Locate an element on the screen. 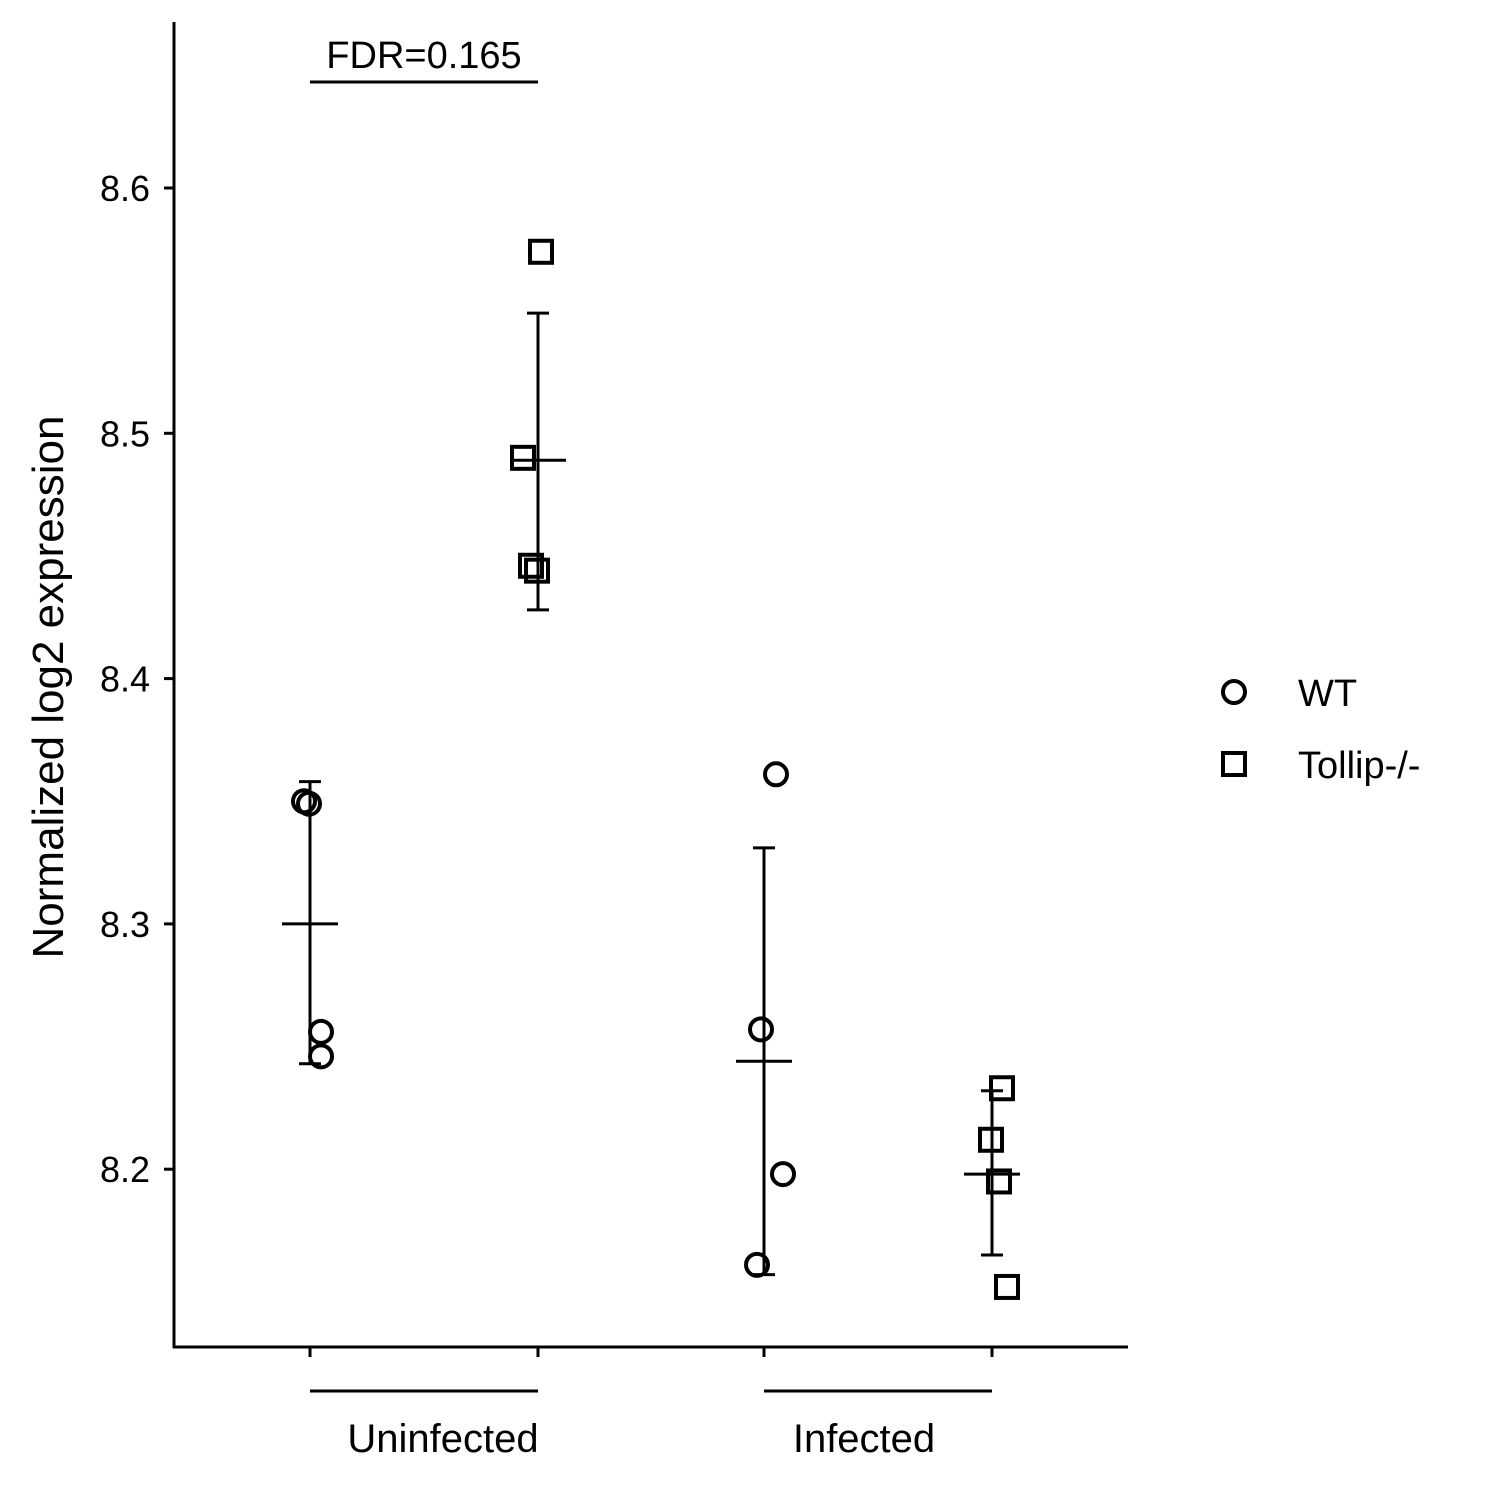 The image size is (1500, 1500). fdr-annotation: FDR=0.165 is located at coordinates (423, 56).